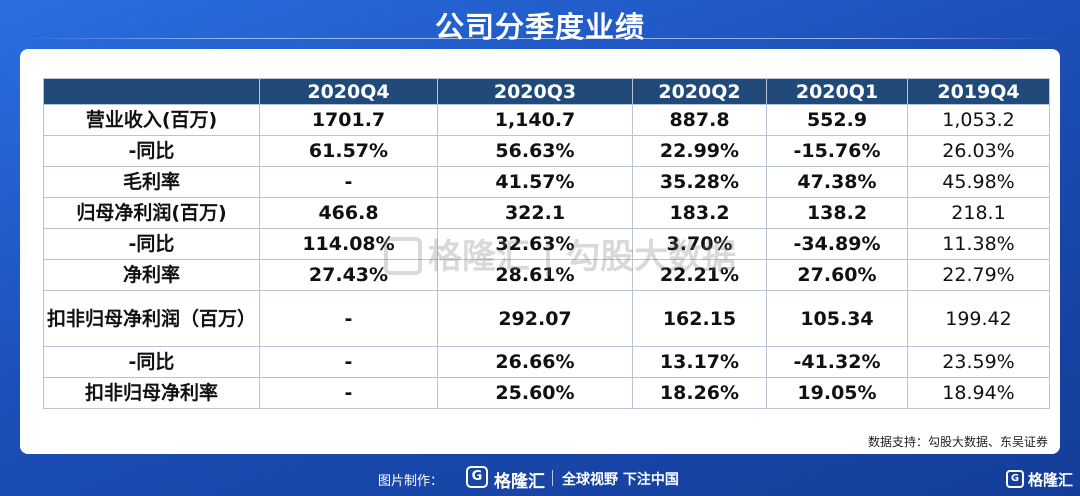  I want to click on row-label: 净利率, so click(151, 275).